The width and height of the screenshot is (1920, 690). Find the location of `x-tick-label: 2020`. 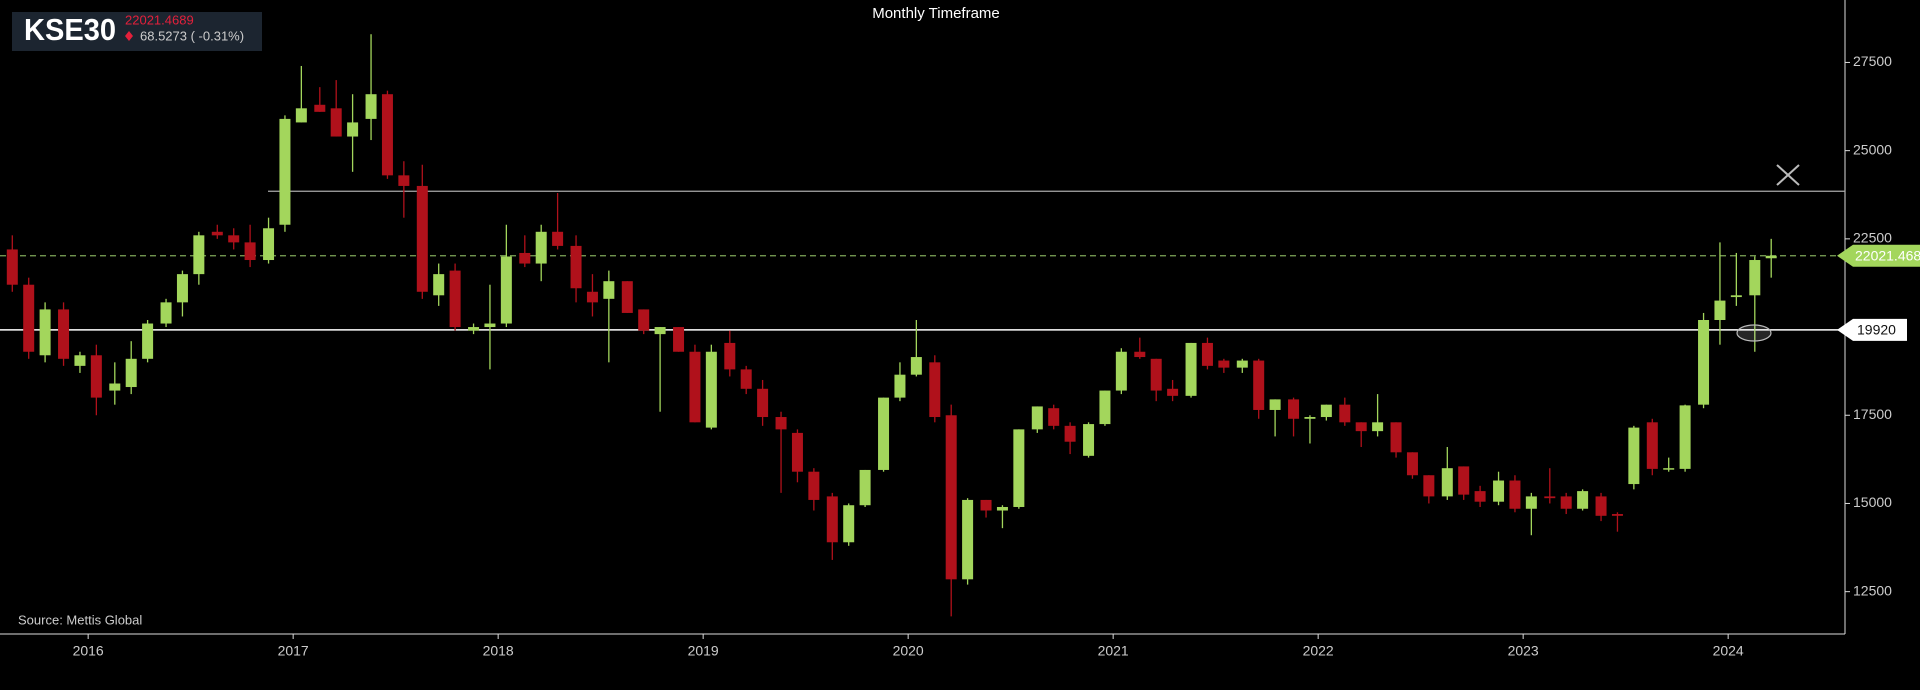

x-tick-label: 2020 is located at coordinates (908, 651).